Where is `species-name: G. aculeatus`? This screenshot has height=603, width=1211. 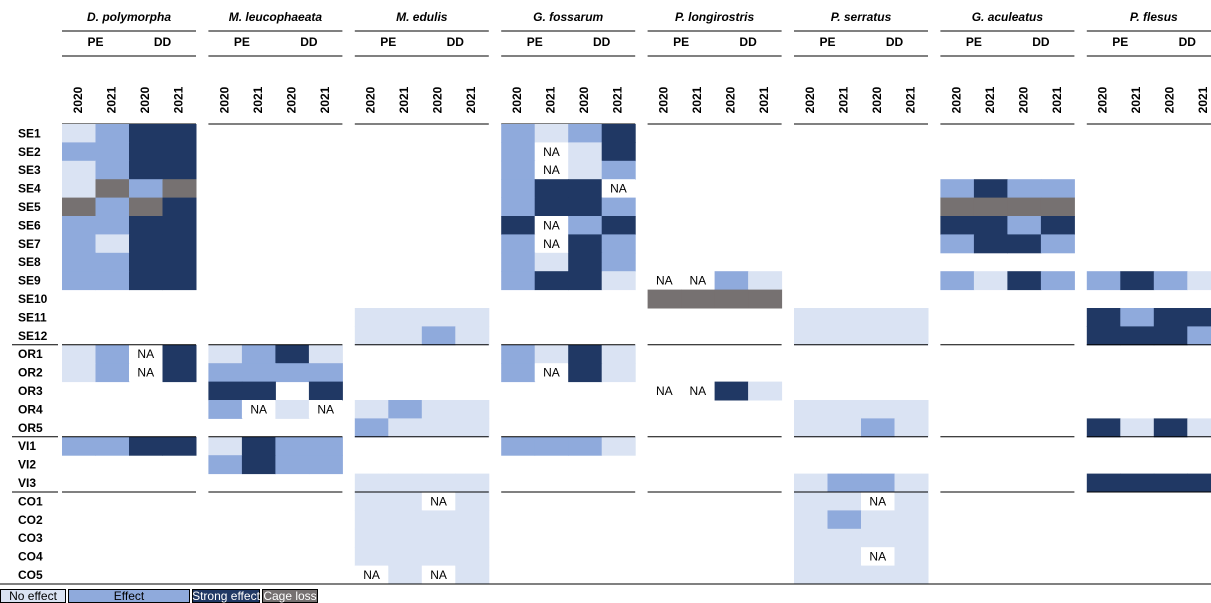 species-name: G. aculeatus is located at coordinates (1008, 17).